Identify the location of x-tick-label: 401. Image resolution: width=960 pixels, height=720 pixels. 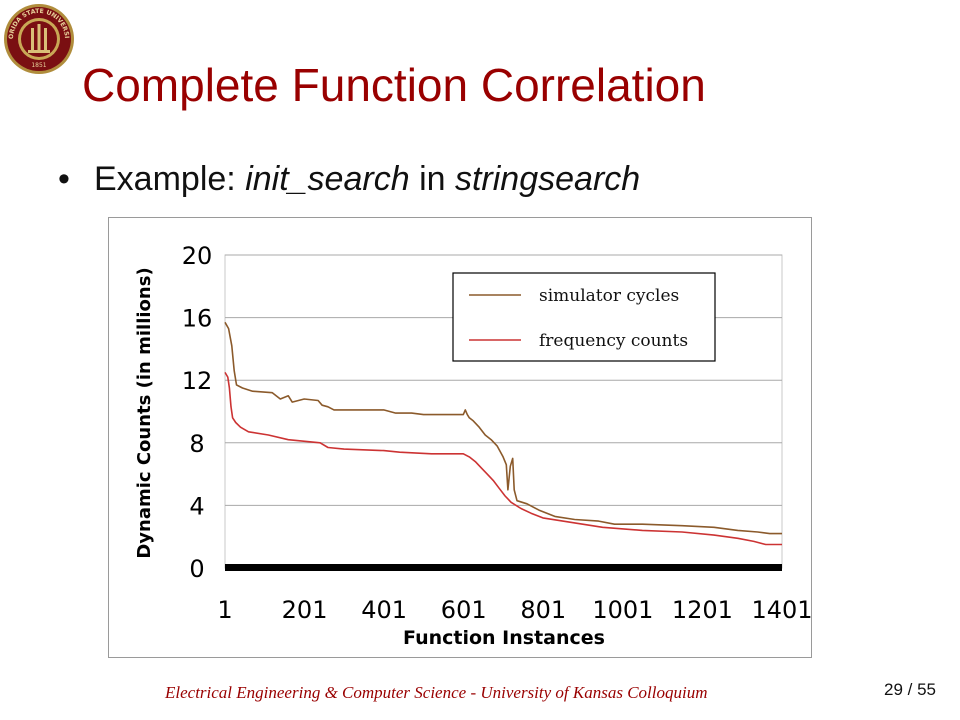
(384, 610).